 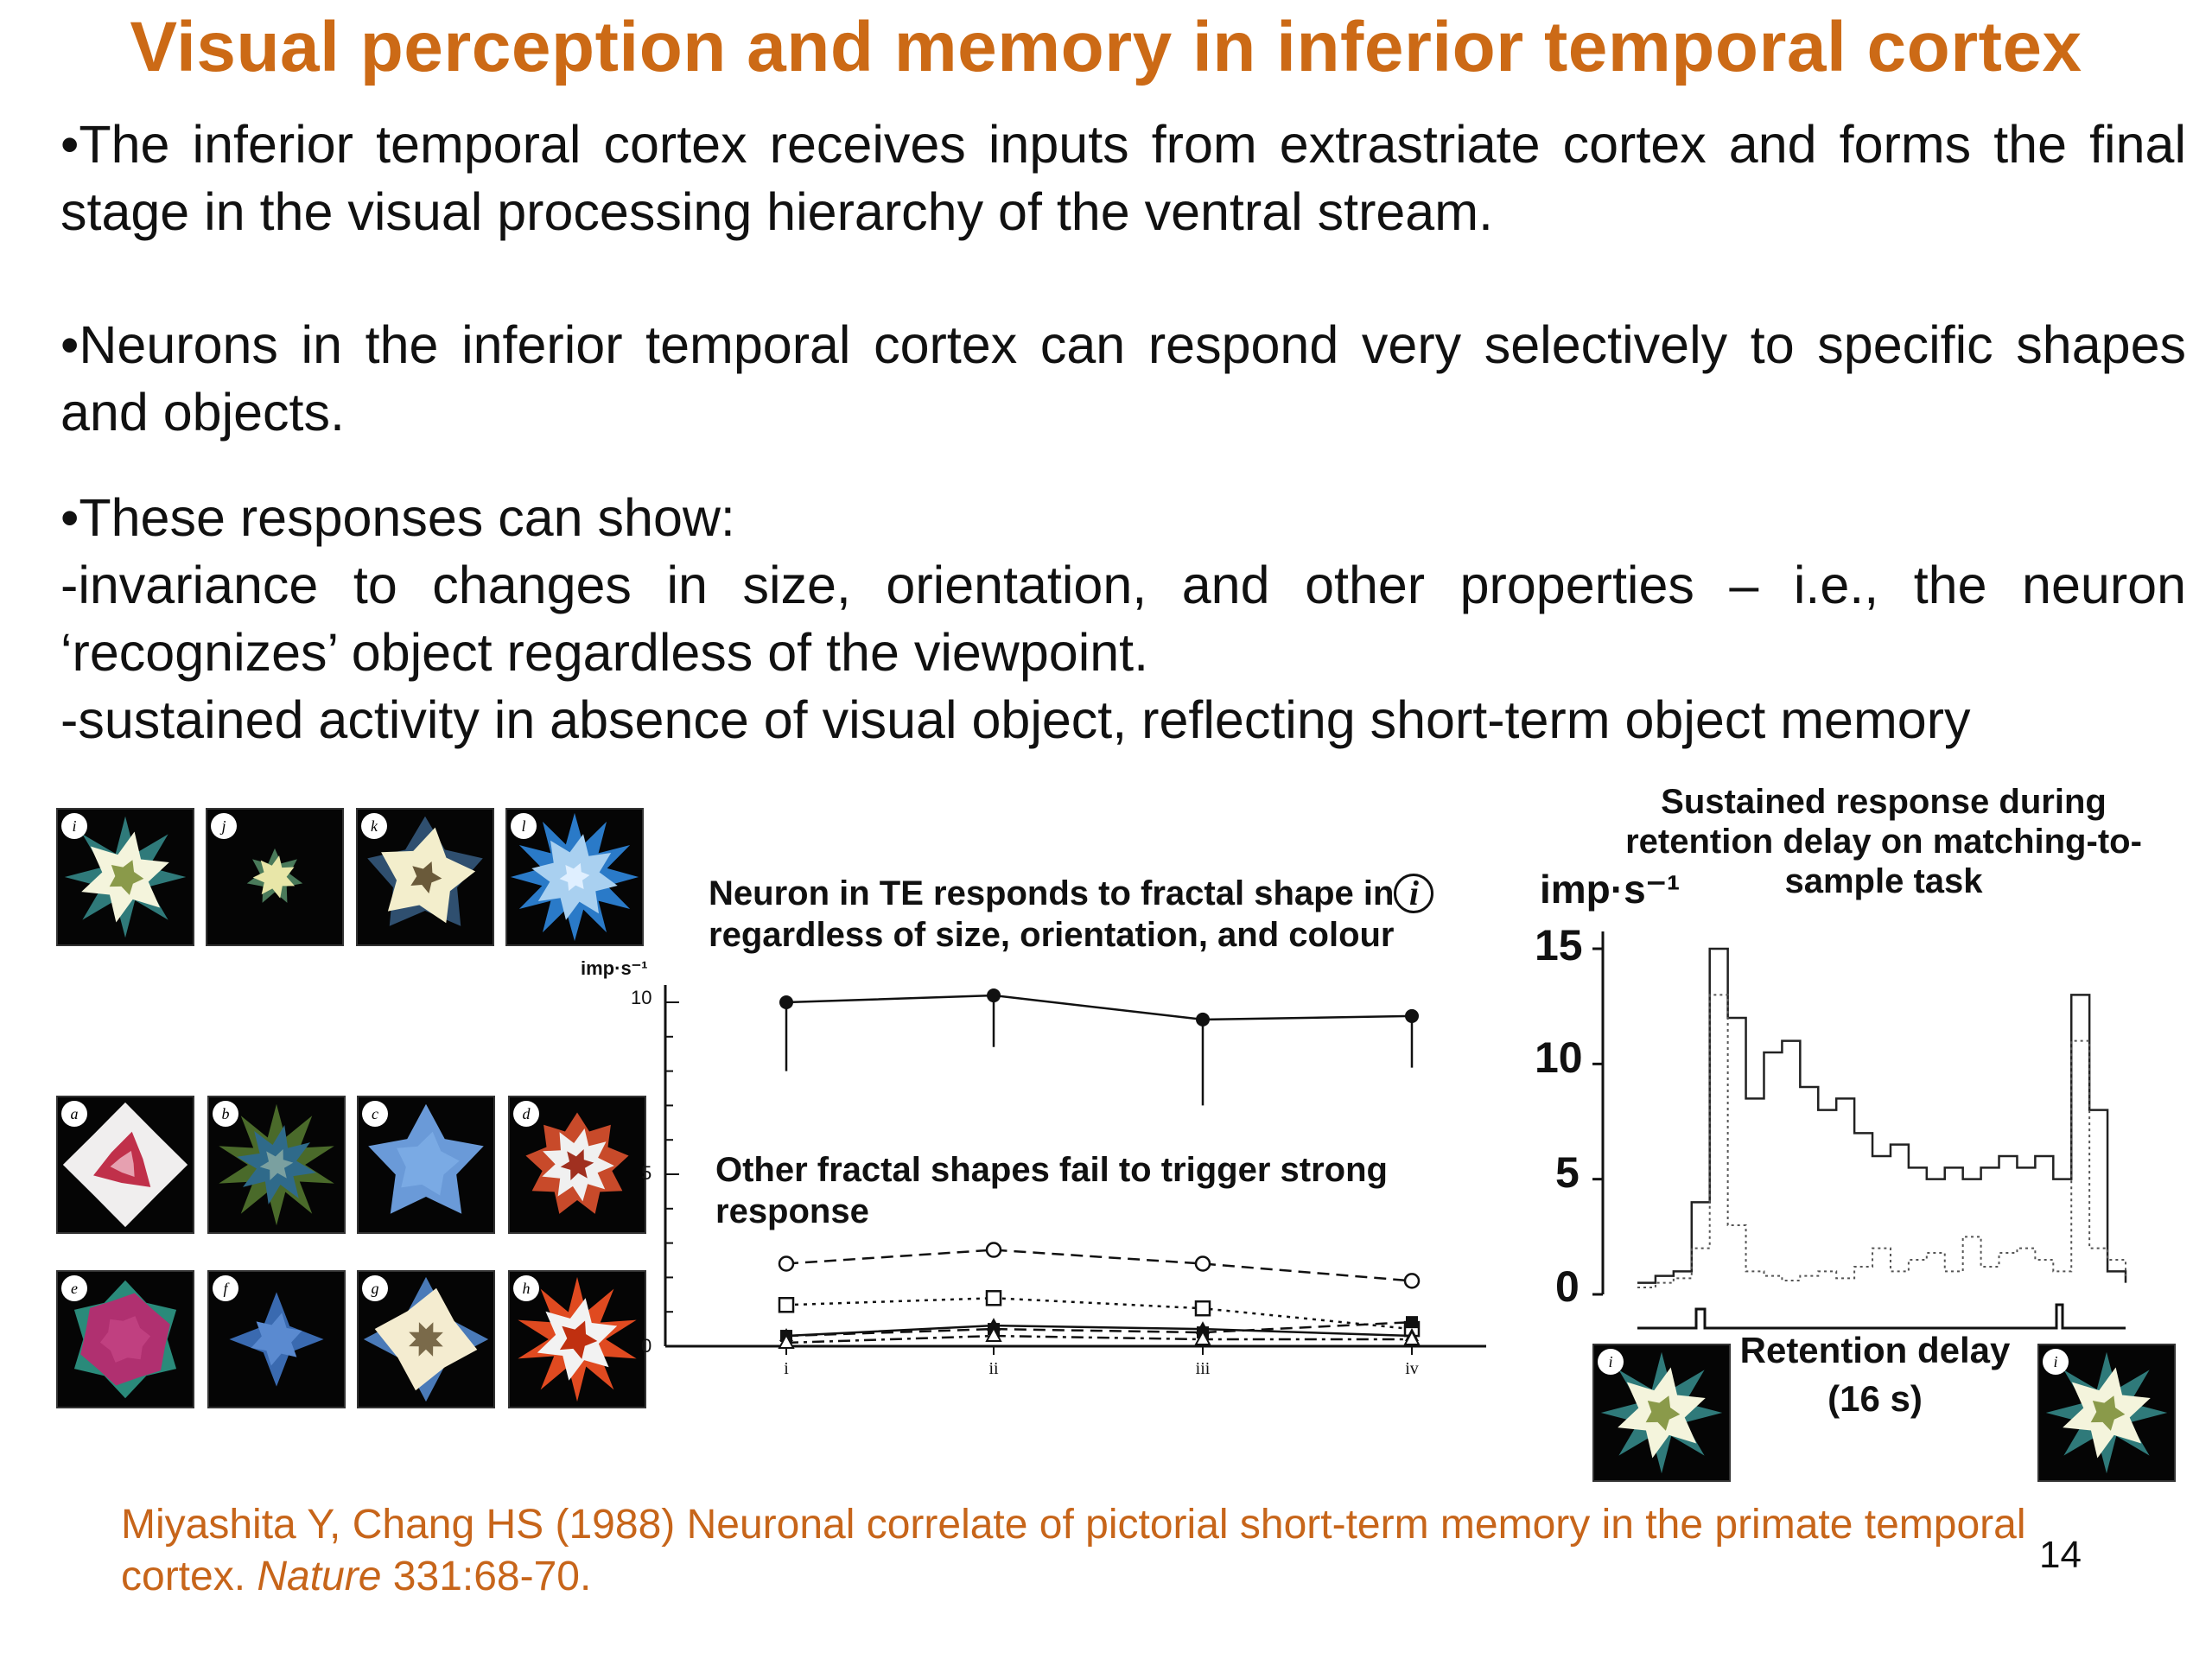 What do you see at coordinates (1559, 1057) in the screenshot?
I see `right-ytick-10: 10` at bounding box center [1559, 1057].